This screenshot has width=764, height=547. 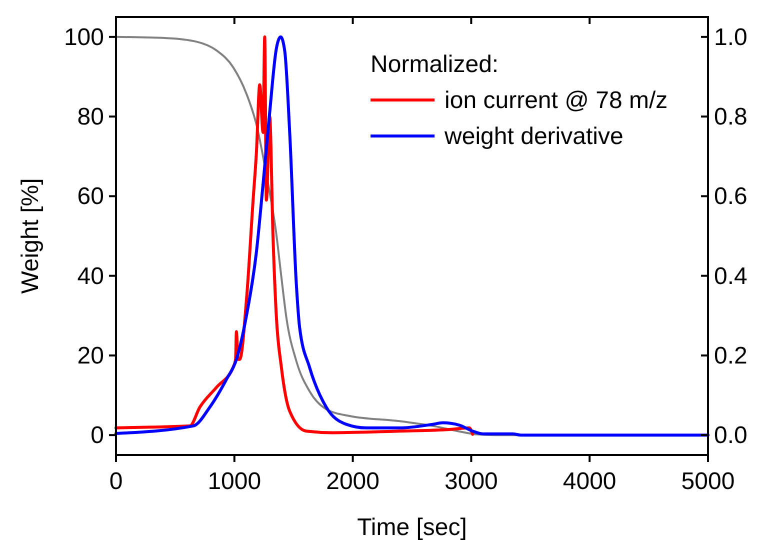 What do you see at coordinates (471, 481) in the screenshot?
I see `x-tick-label: 3000` at bounding box center [471, 481].